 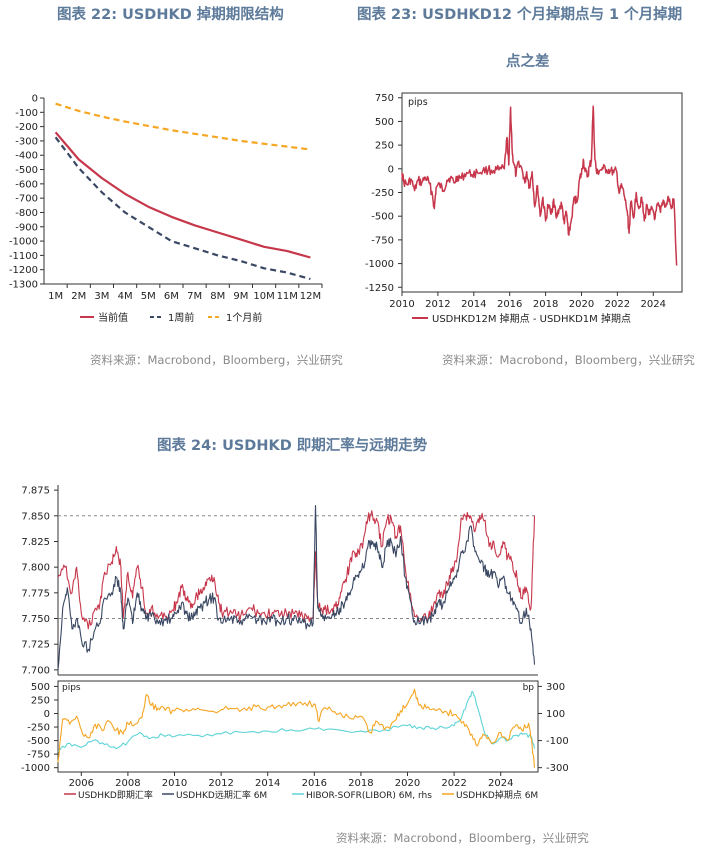 I want to click on c23-x-tick-label: 2024, so click(x=653, y=304).